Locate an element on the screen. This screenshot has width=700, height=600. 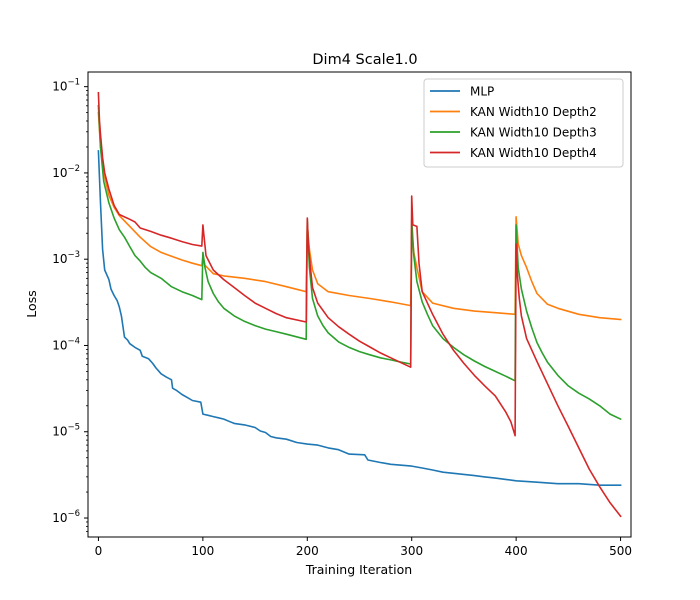
y-tick-label: 10⁻⁴ is located at coordinates (66, 344).